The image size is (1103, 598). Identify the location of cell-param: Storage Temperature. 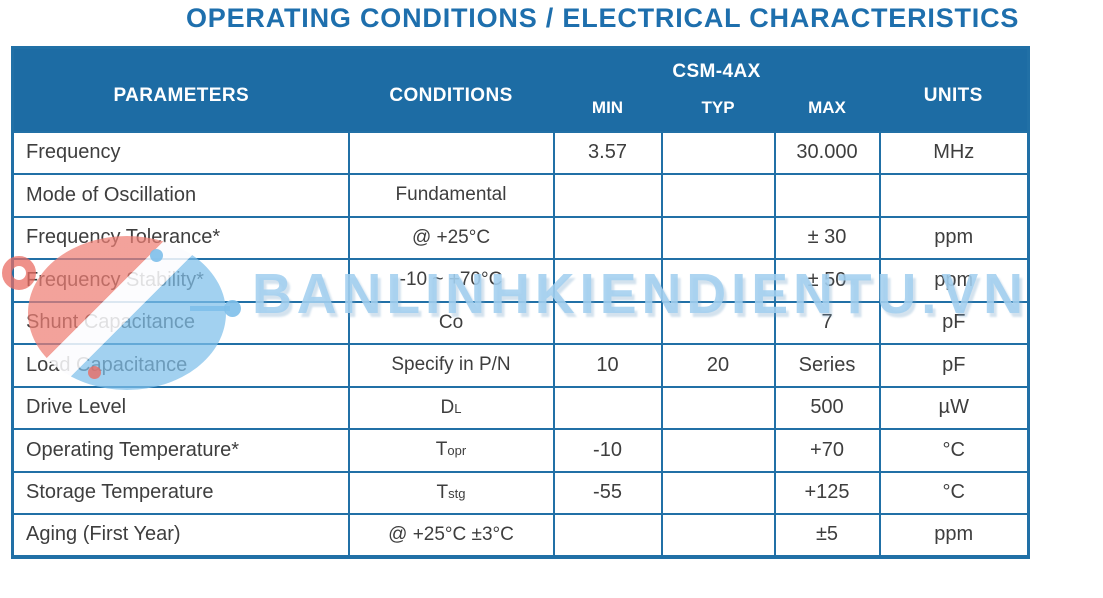
(180, 492).